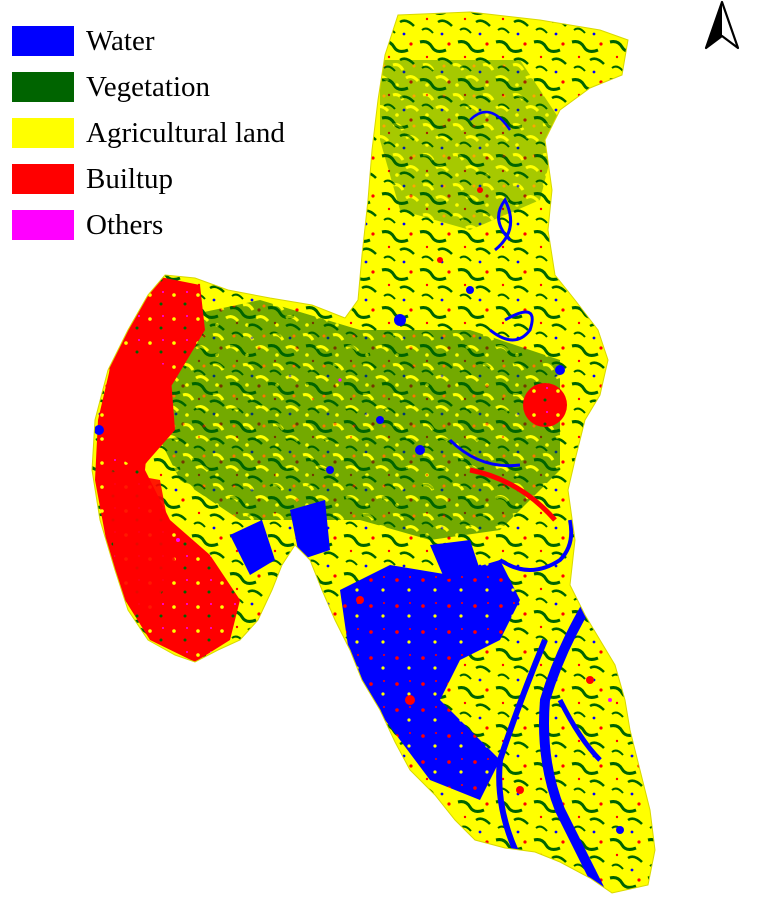  Describe the element at coordinates (722, 25) in the screenshot. I see `north-arrow-icon` at that location.